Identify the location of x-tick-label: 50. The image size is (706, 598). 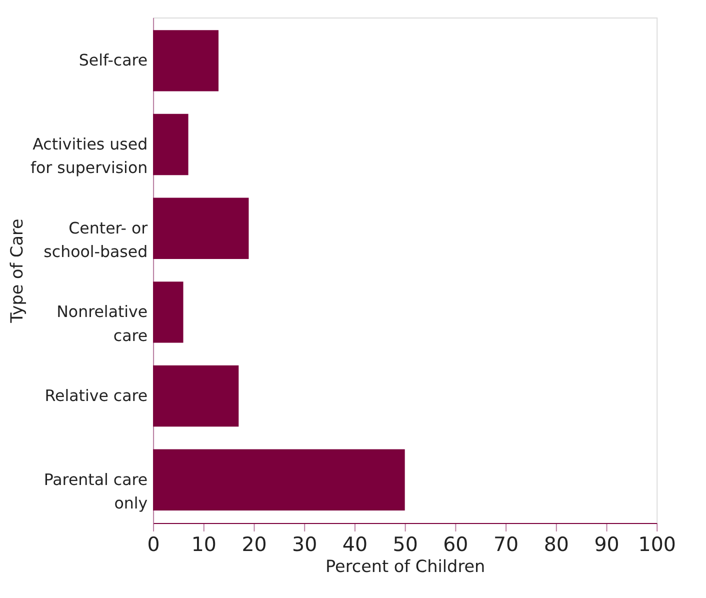
(405, 544).